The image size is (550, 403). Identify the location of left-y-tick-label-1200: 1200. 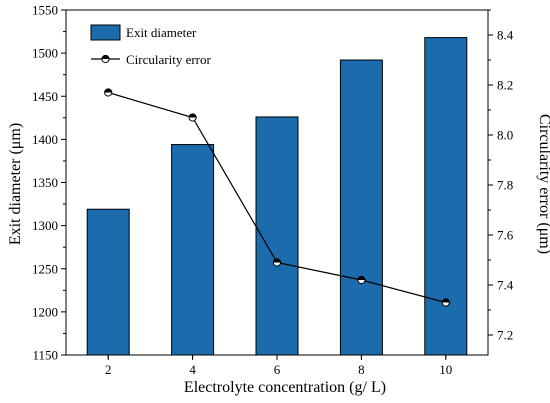
(45, 311).